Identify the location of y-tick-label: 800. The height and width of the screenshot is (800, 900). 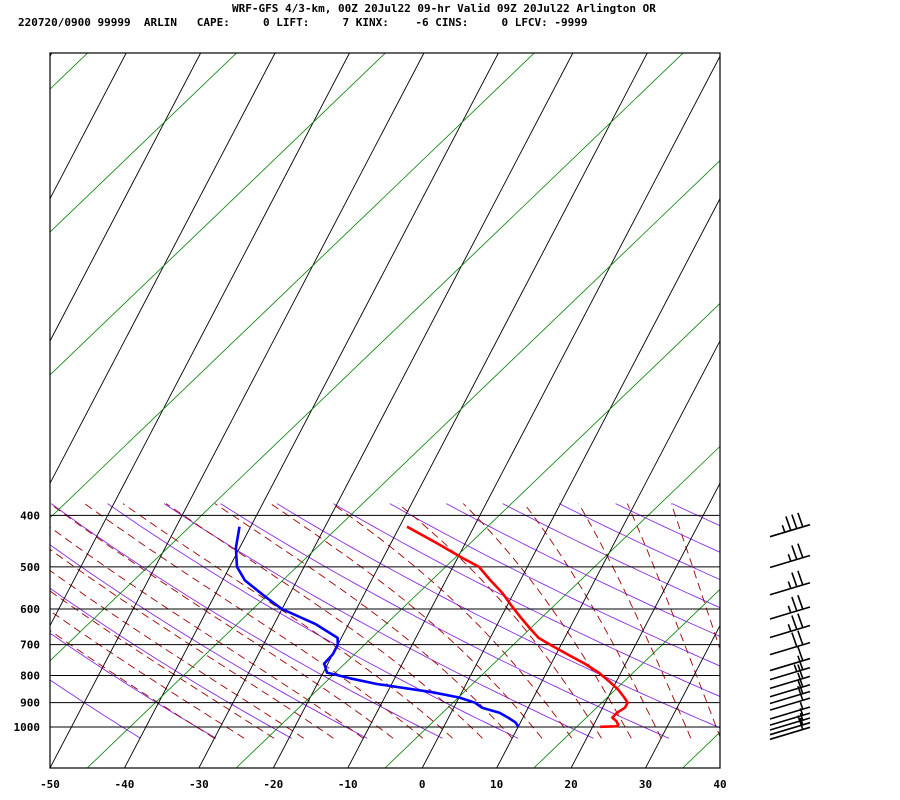
(30, 675).